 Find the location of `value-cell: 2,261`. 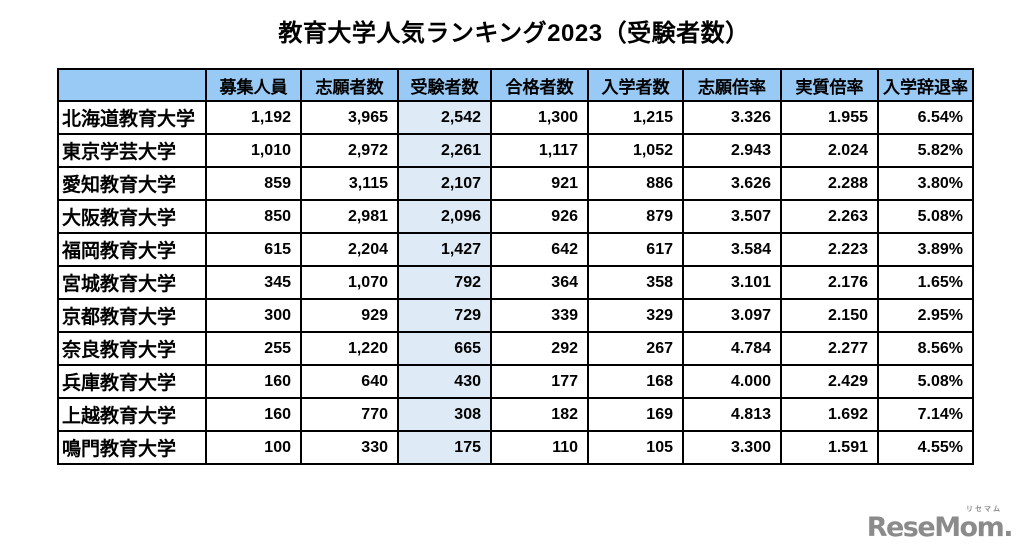

value-cell: 2,261 is located at coordinates (444, 150).